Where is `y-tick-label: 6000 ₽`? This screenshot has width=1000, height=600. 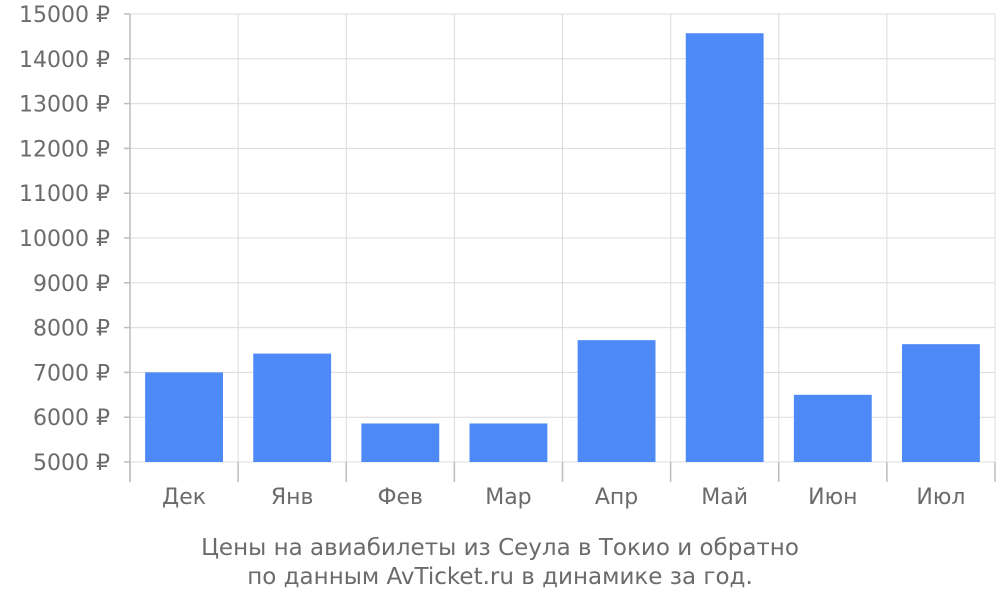
y-tick-label: 6000 ₽ is located at coordinates (71, 418).